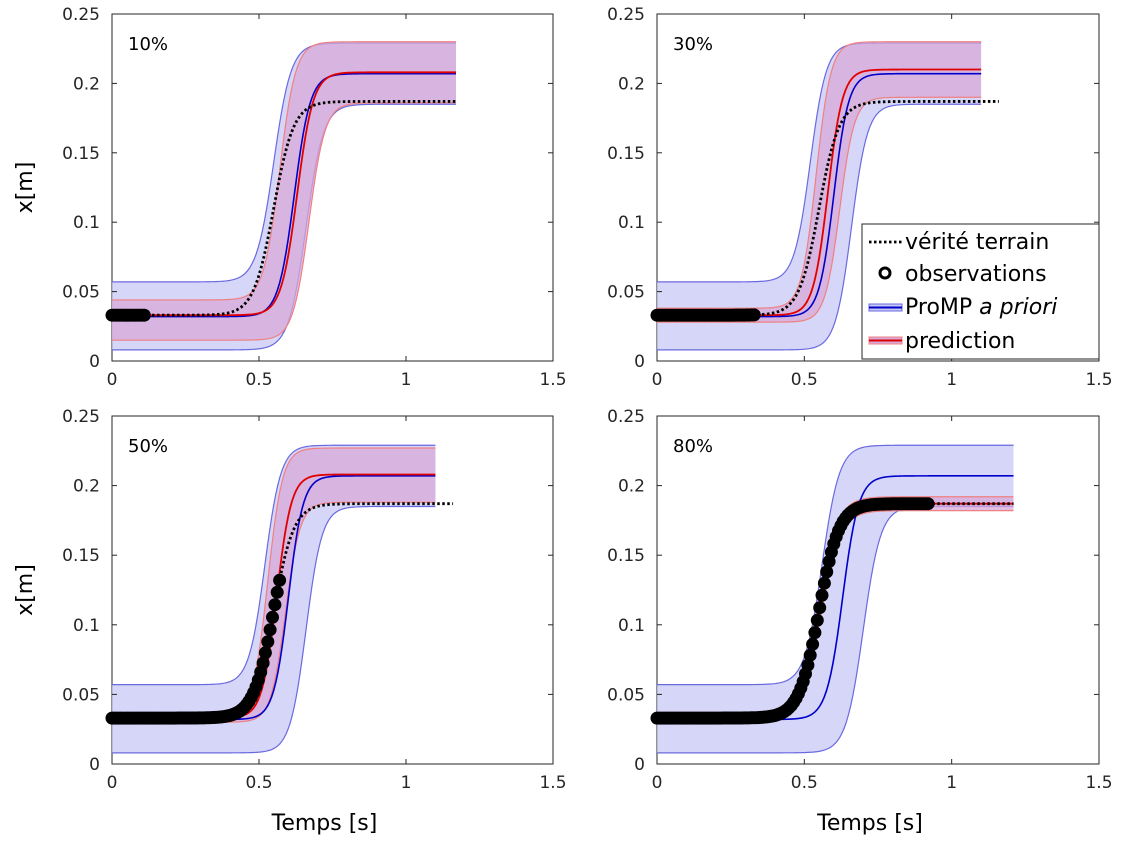  I want to click on legend-prior-label: ProMP a priori, so click(981, 307).